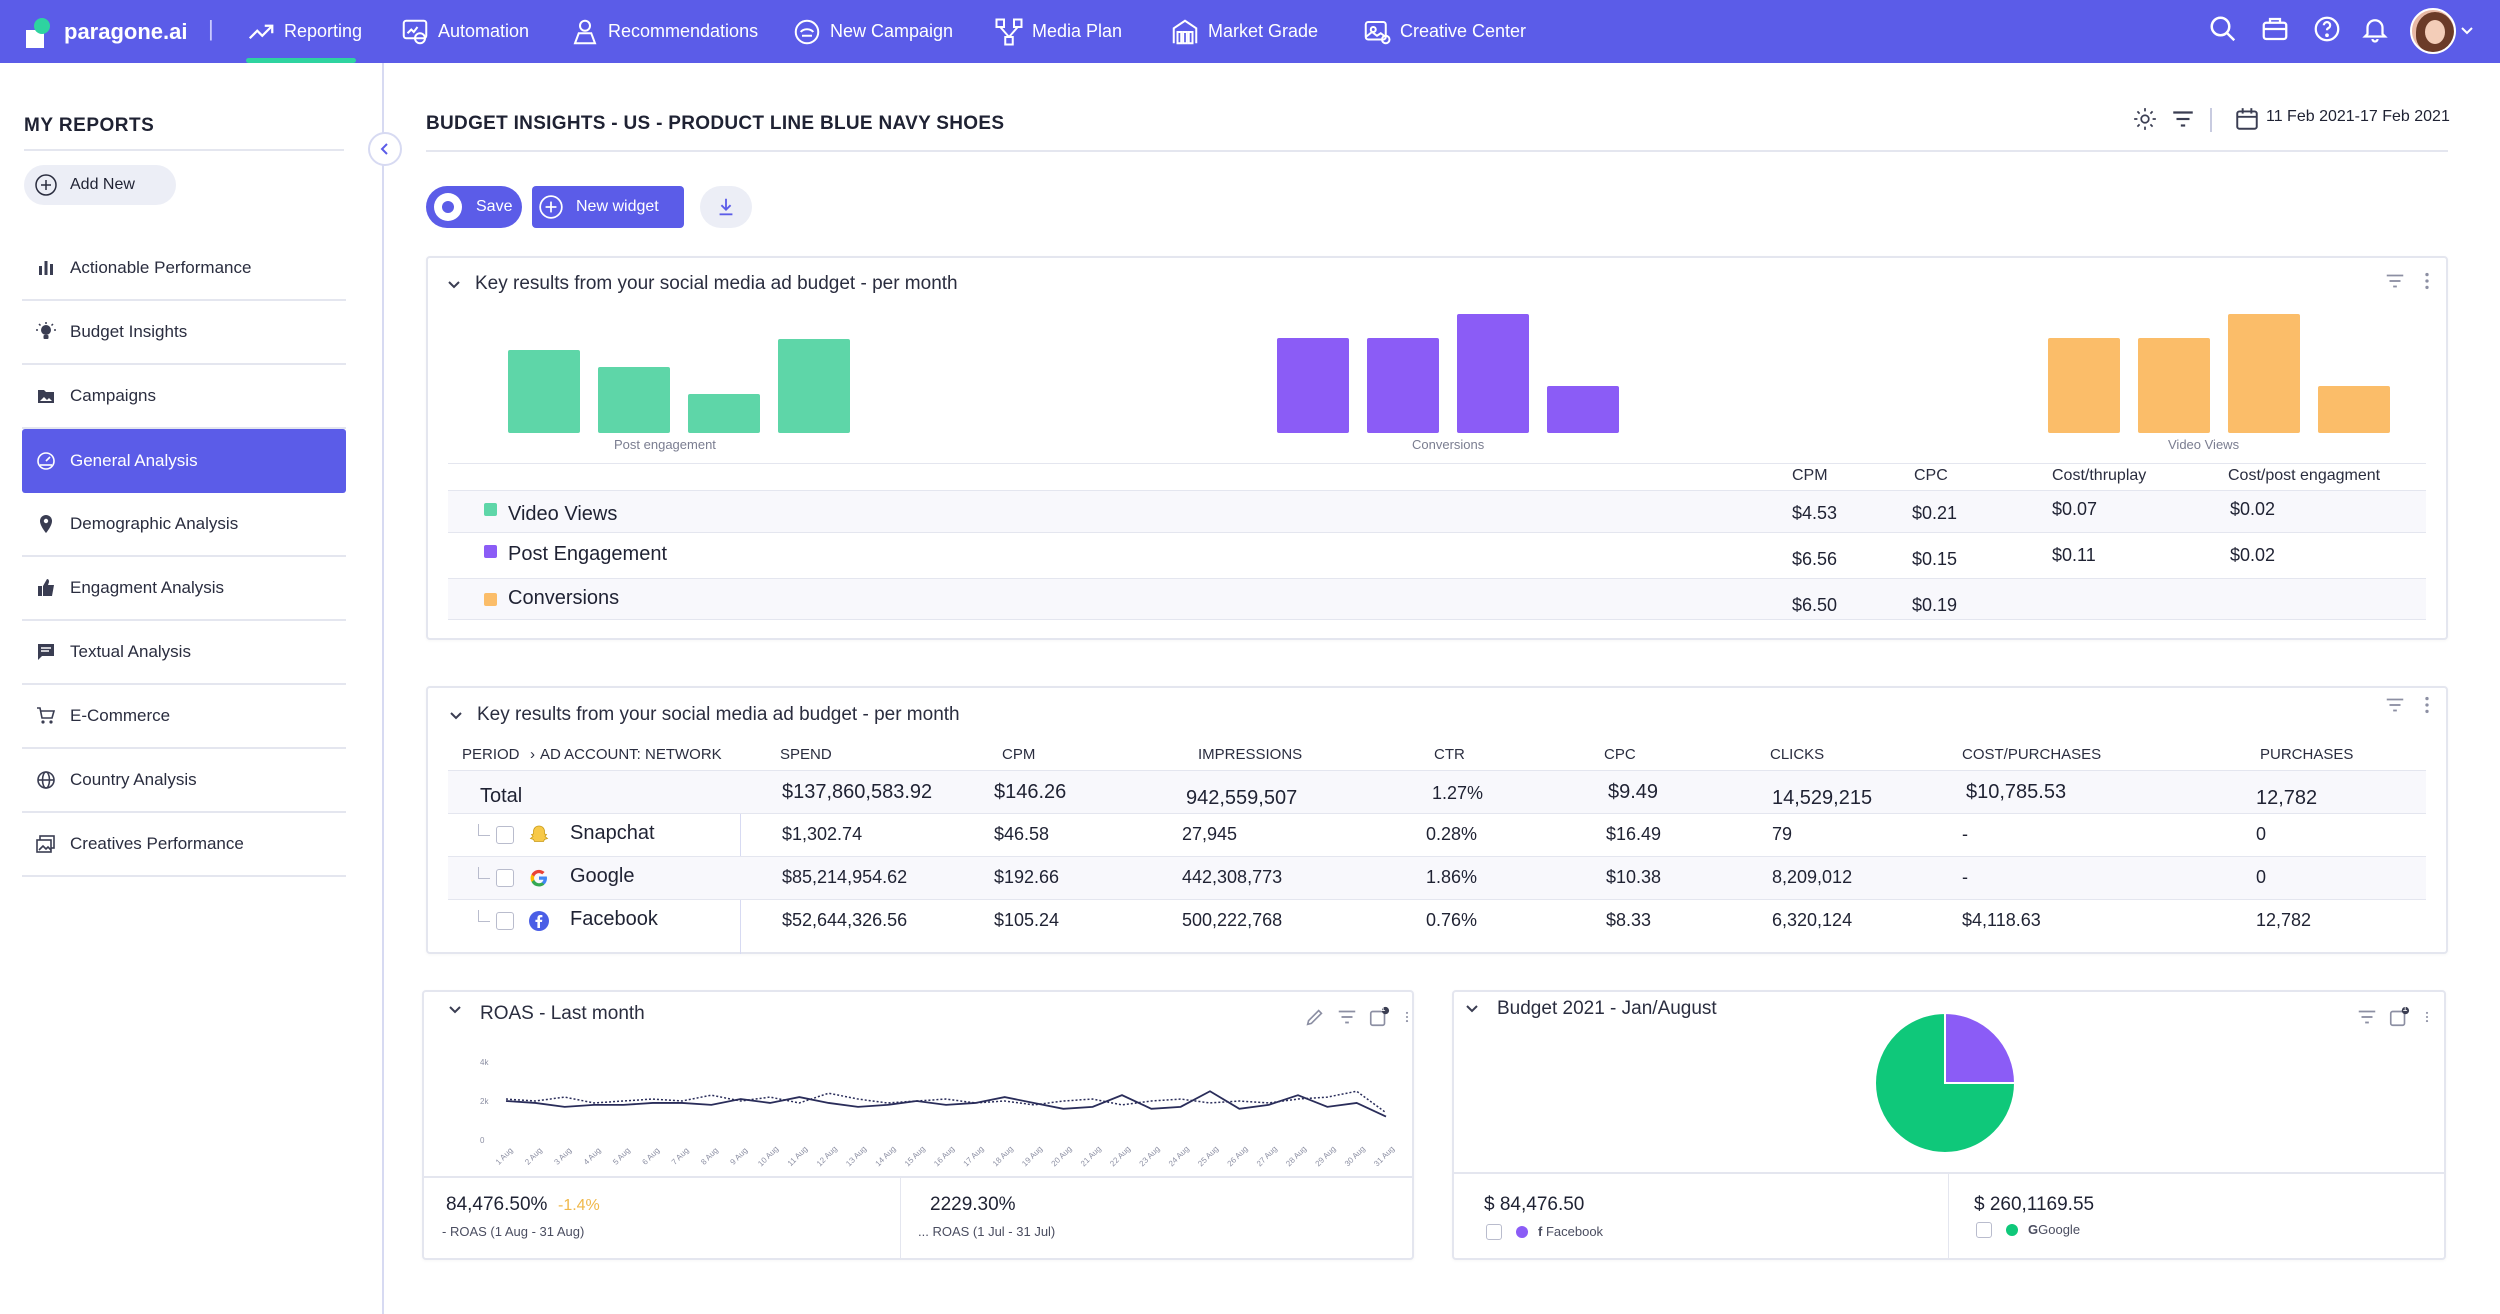  I want to click on row-name: Total, so click(501, 796).